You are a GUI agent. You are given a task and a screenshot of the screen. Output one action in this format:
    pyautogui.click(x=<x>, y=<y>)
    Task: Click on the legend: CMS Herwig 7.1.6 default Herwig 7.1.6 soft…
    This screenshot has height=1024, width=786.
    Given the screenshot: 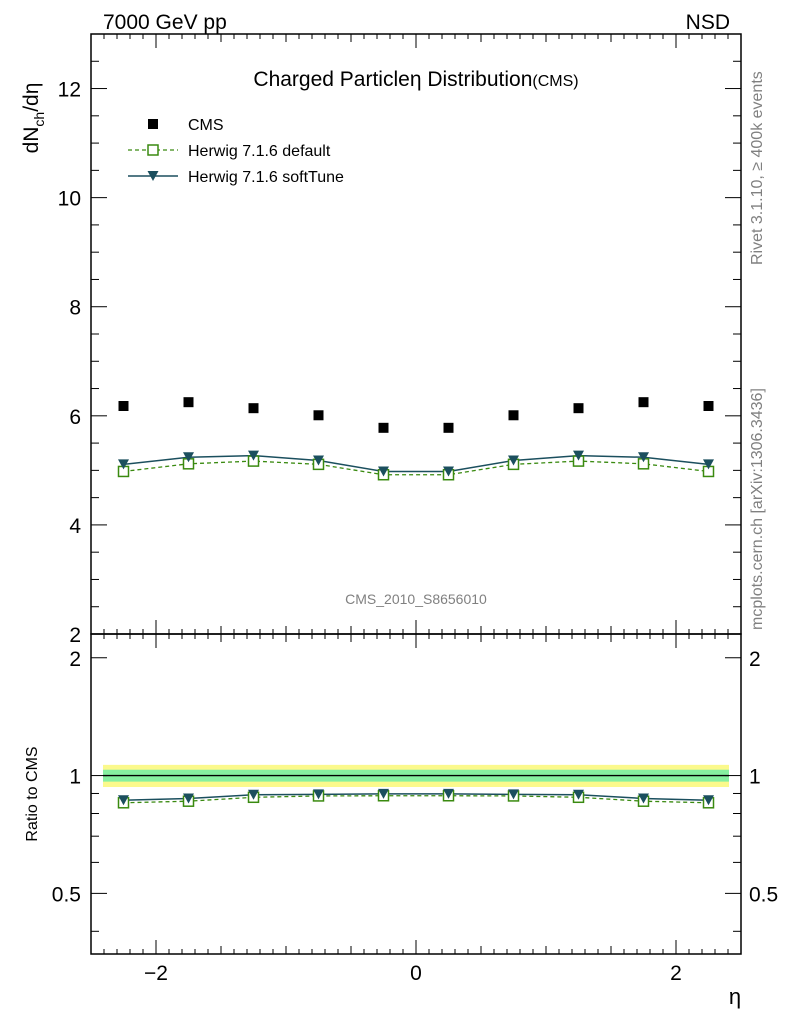 What is the action you would take?
    pyautogui.click(x=236, y=151)
    